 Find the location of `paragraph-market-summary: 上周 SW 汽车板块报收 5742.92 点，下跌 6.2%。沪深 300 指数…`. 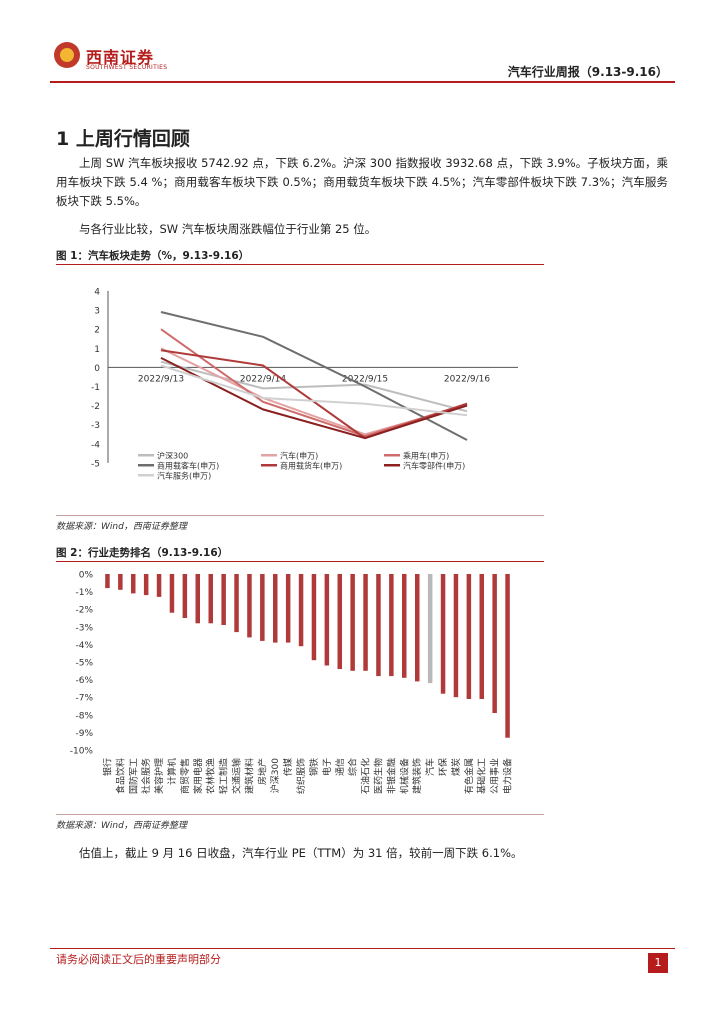

paragraph-market-summary: 上周 SW 汽车板块报收 5742.92 点，下跌 6.2%。沪深 300 指数… is located at coordinates (362, 182).